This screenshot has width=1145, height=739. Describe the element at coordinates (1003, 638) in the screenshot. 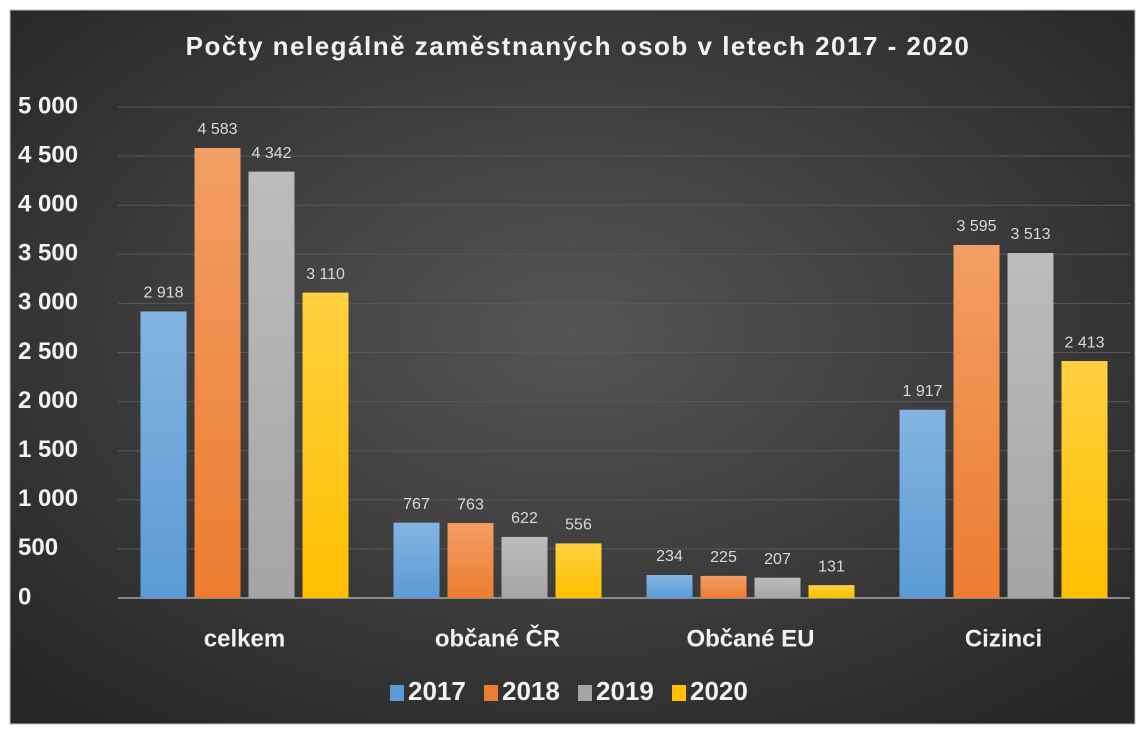

I see `x-tick-label: Cizinci` at that location.